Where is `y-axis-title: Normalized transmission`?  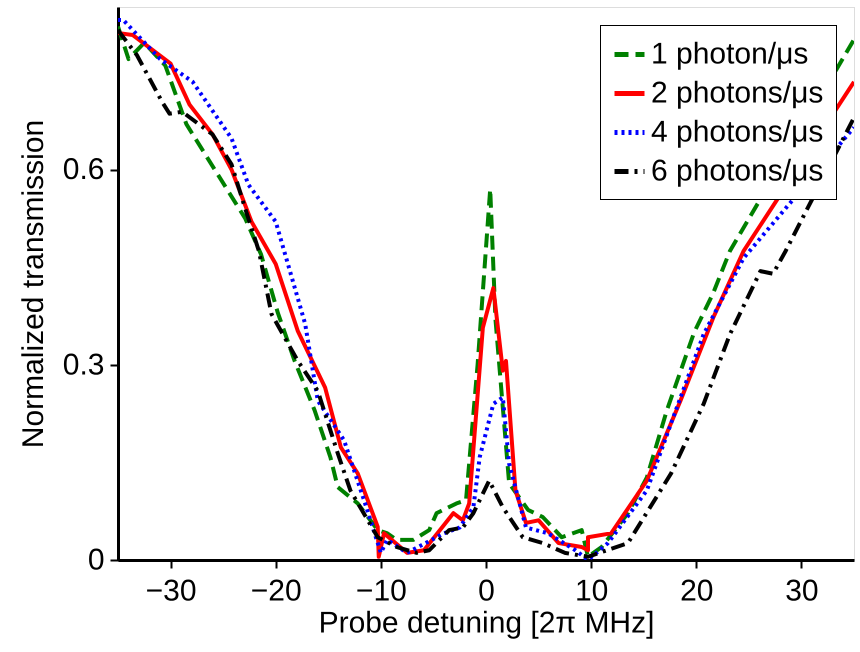
y-axis-title: Normalized transmission is located at coordinates (33, 284).